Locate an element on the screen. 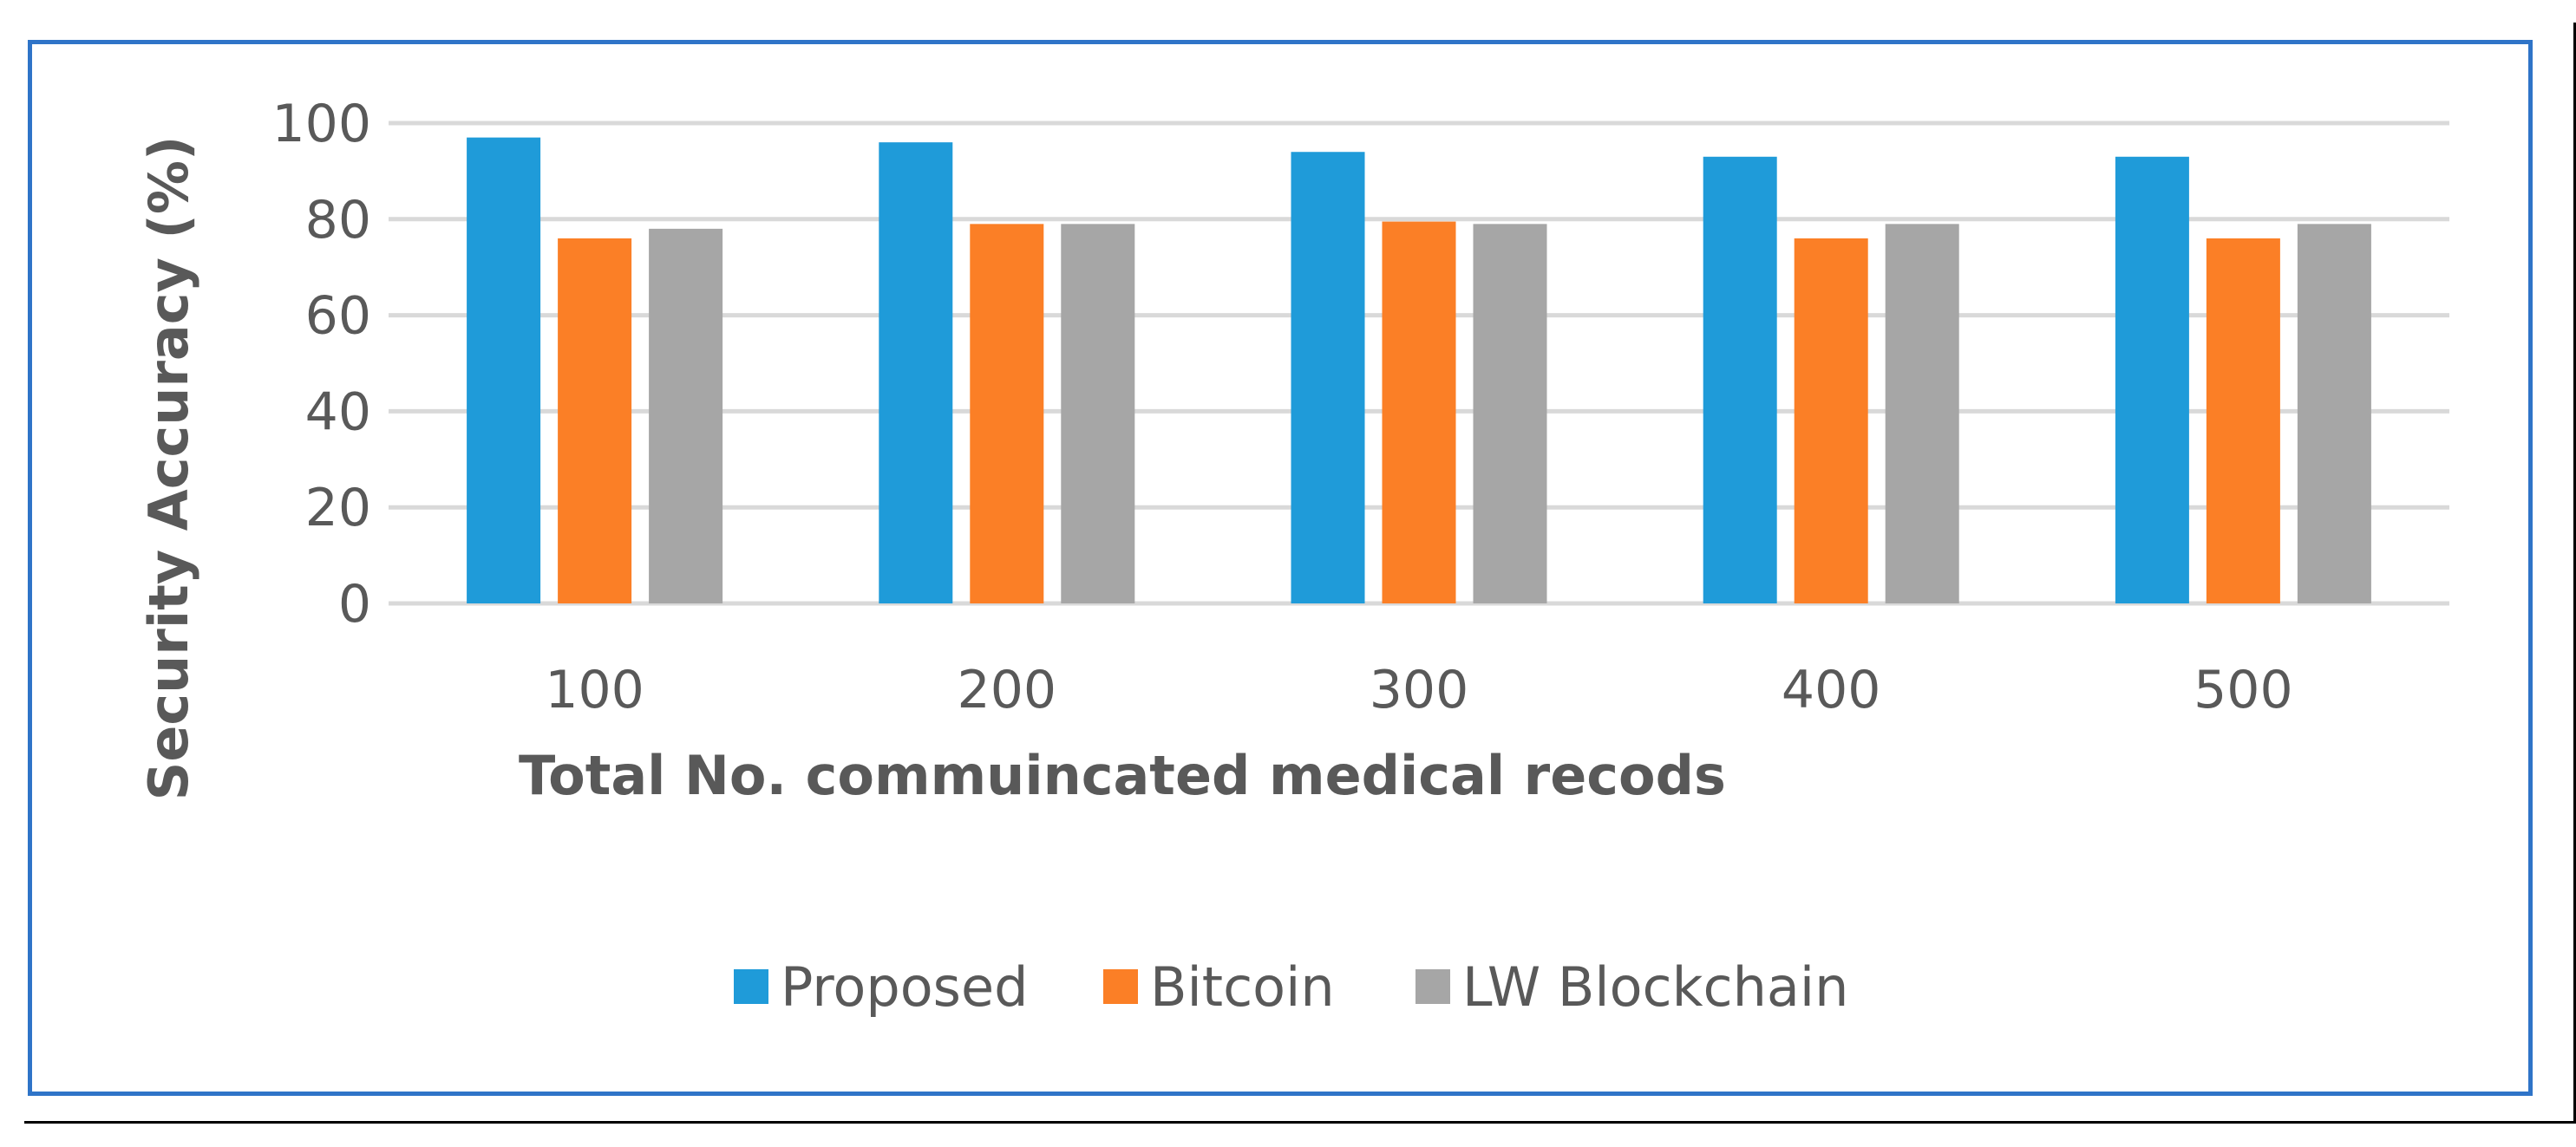 The image size is (2576, 1147). legend-label: LW Blockchain is located at coordinates (1655, 987).